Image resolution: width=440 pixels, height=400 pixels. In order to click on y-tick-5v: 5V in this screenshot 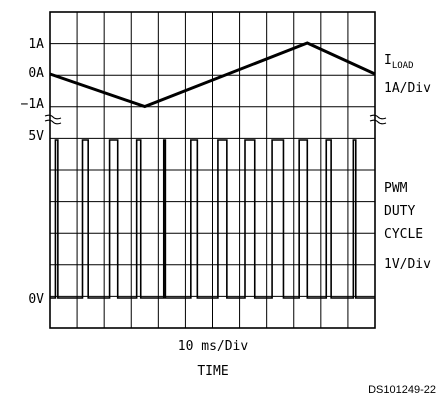, I will do `click(36, 136)`.